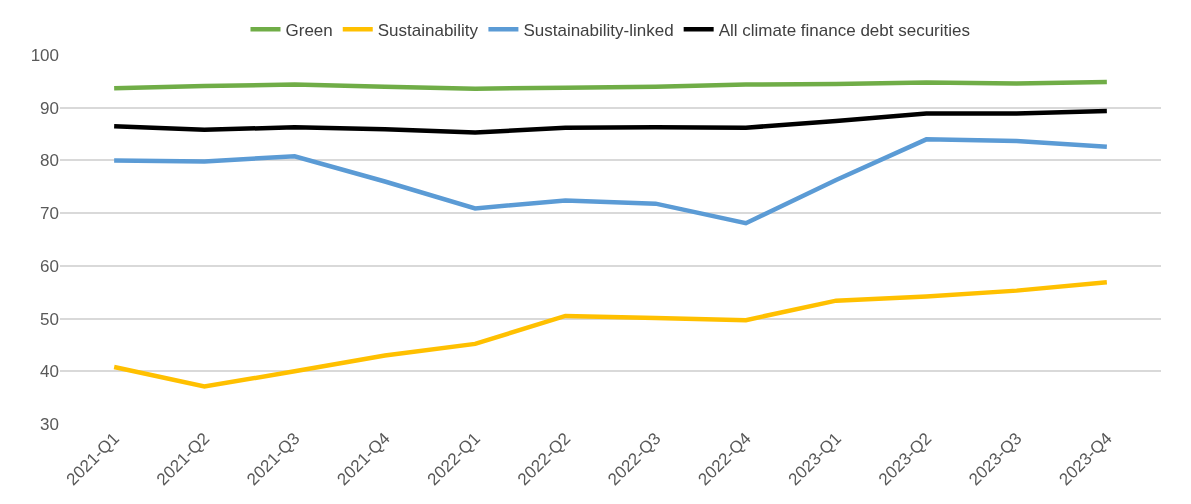 The image size is (1191, 504). What do you see at coordinates (598, 30) in the screenshot?
I see `legend-label: Sustainability-linked` at bounding box center [598, 30].